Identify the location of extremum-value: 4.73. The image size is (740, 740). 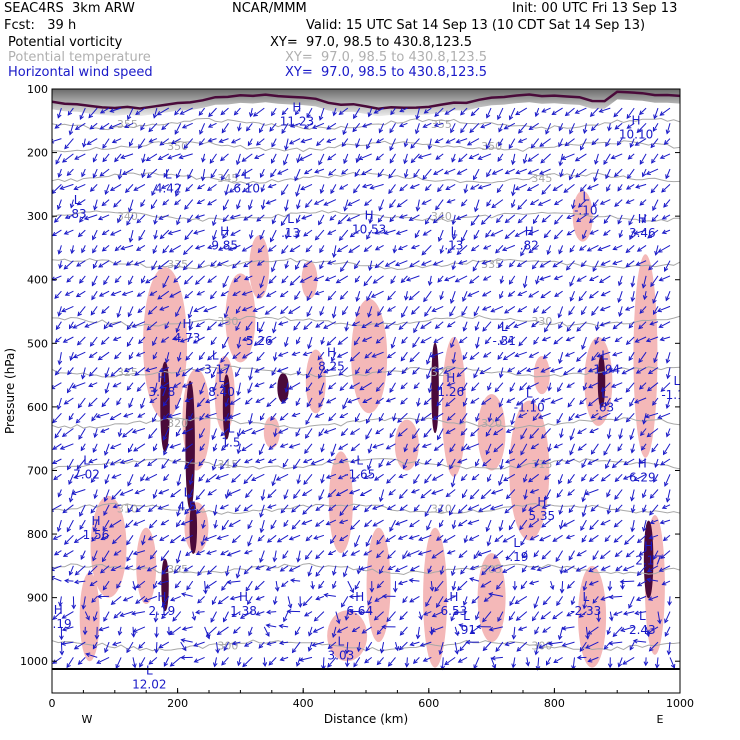
(187, 338).